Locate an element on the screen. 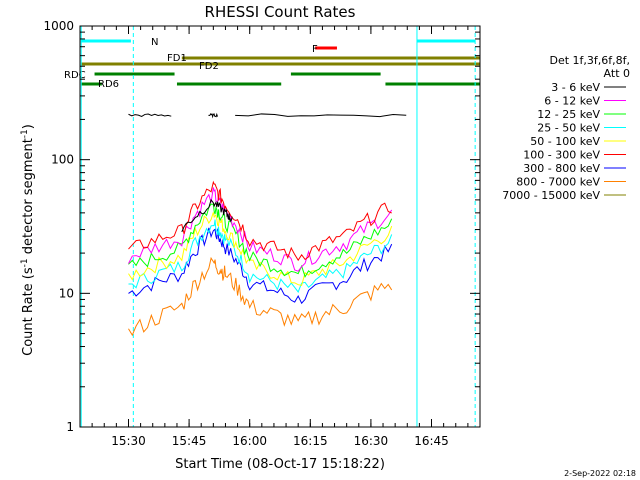  x-tick-label: 15:30 is located at coordinates (128, 441).